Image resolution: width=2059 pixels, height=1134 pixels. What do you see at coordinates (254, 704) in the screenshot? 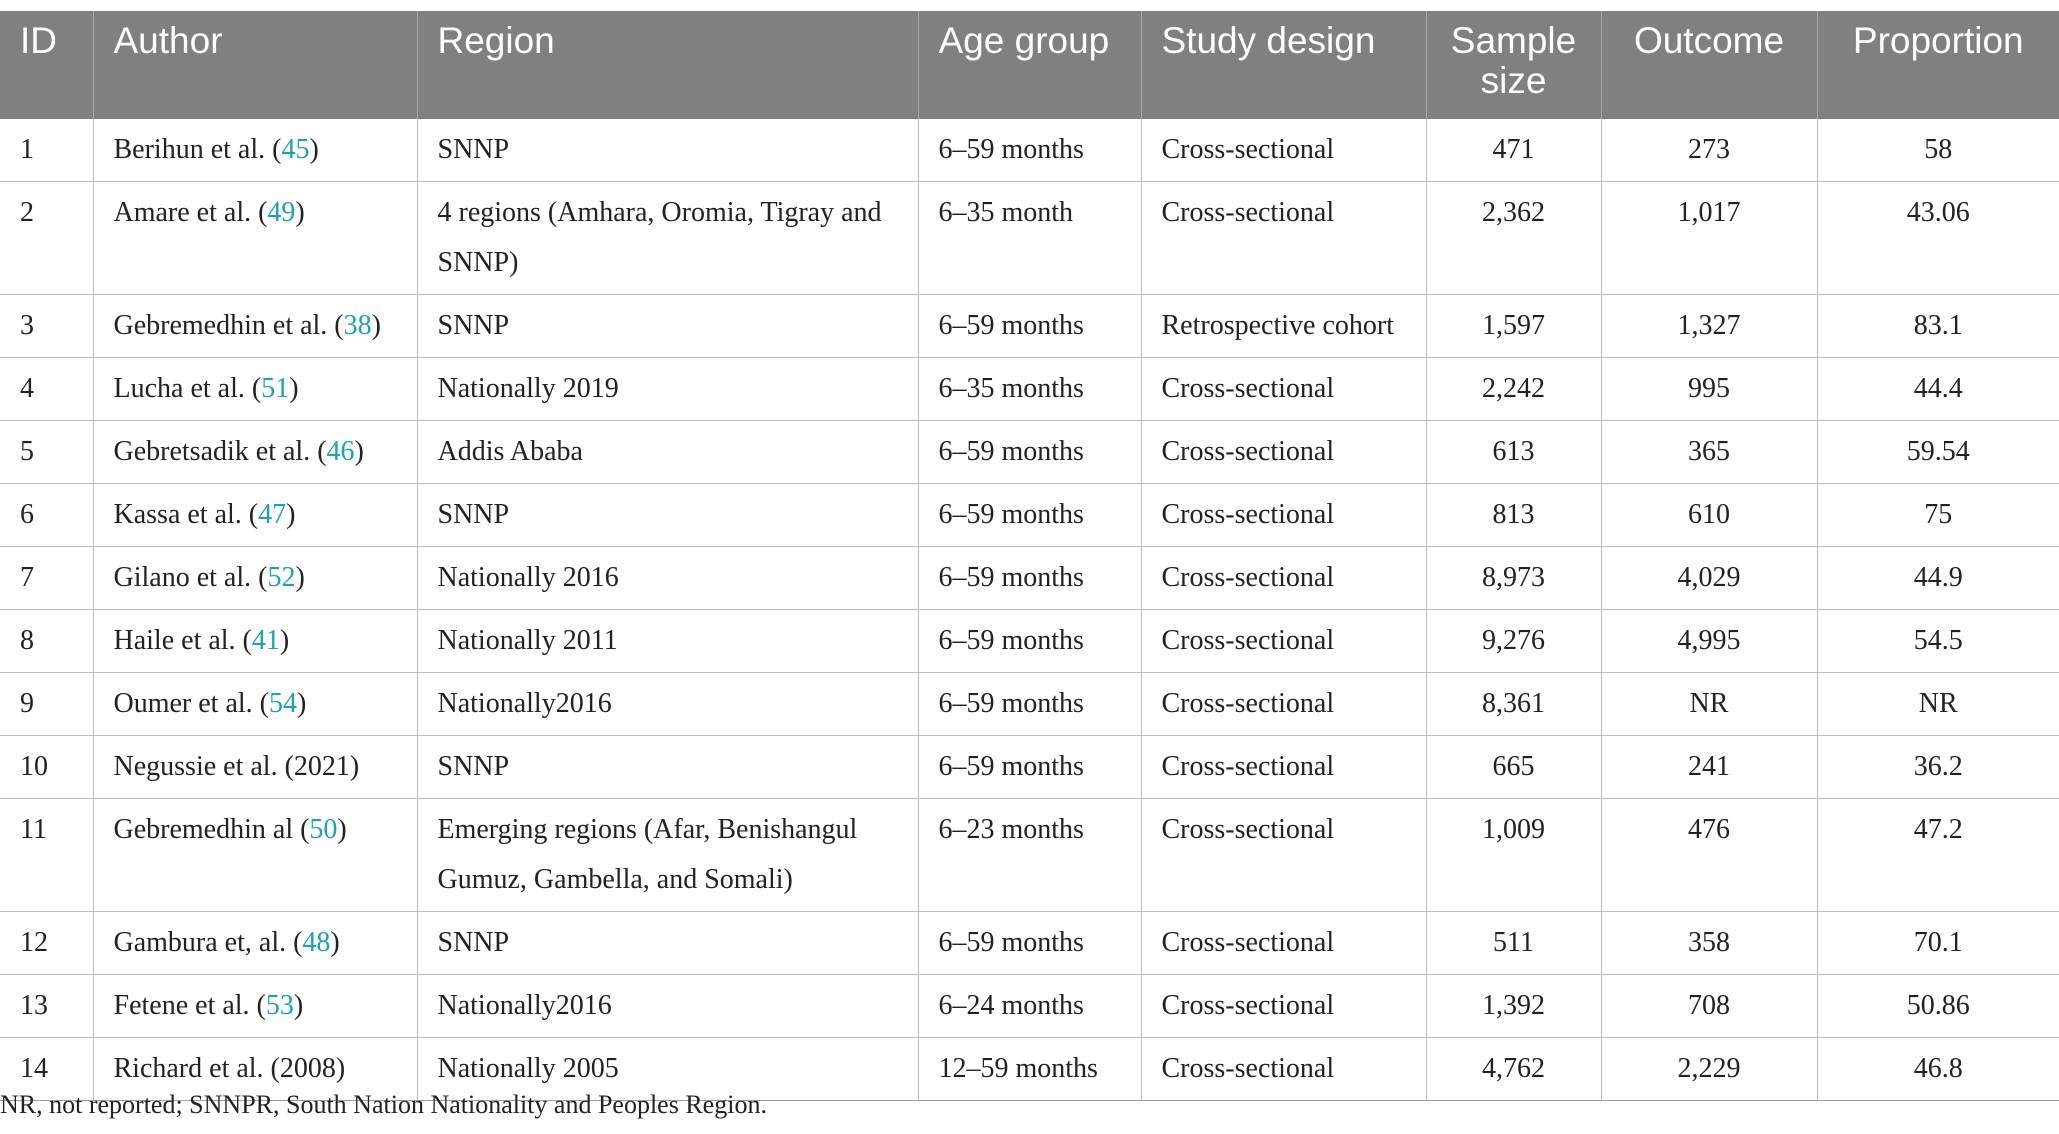
I see `cell-author: Oumer et al. (54)` at bounding box center [254, 704].